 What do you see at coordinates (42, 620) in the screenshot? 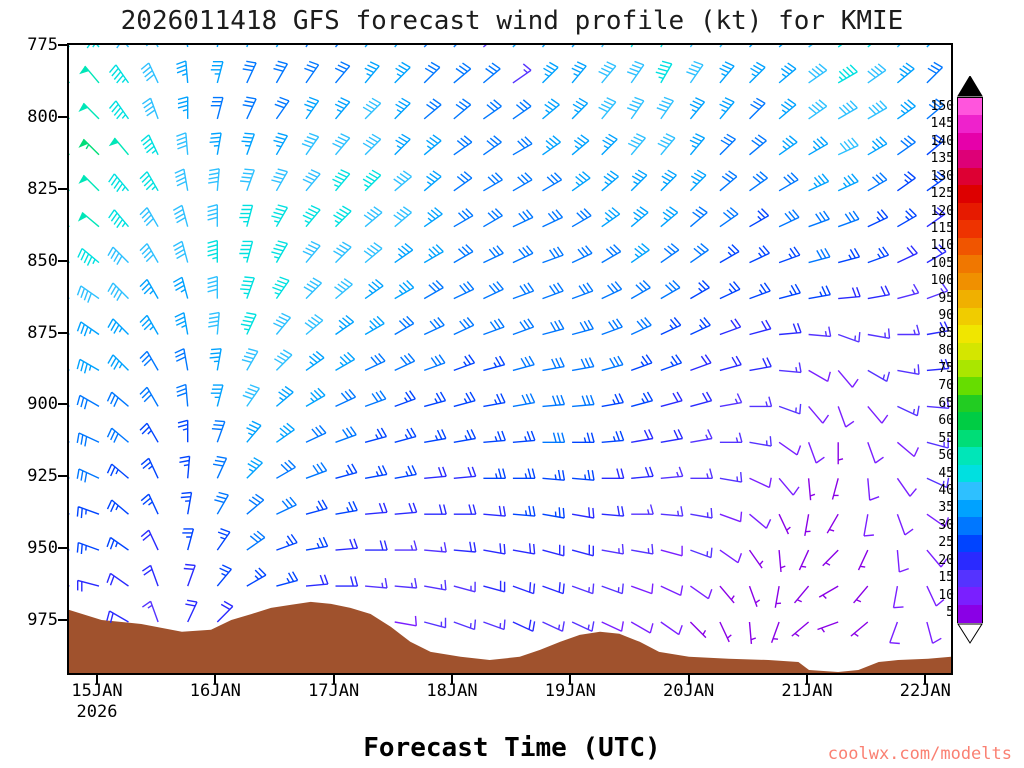
I see `y-axis-tick-label: 975` at bounding box center [42, 620].